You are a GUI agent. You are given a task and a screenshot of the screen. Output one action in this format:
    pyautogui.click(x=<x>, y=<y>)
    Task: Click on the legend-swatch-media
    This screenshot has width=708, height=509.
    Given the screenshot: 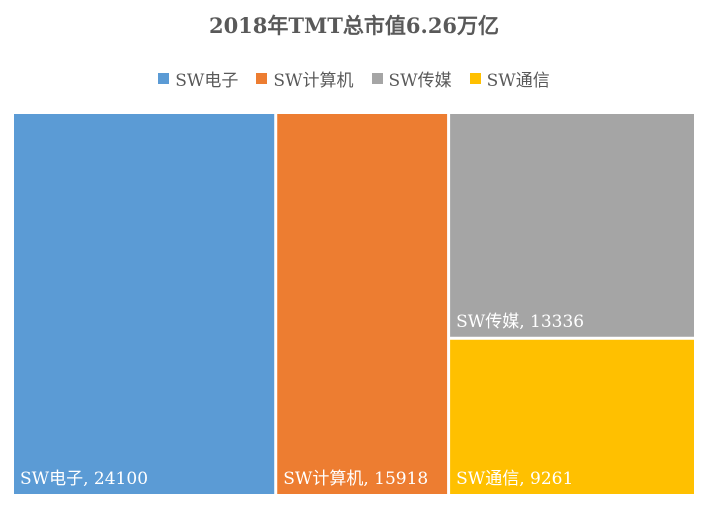 What is the action you would take?
    pyautogui.click(x=377, y=78)
    